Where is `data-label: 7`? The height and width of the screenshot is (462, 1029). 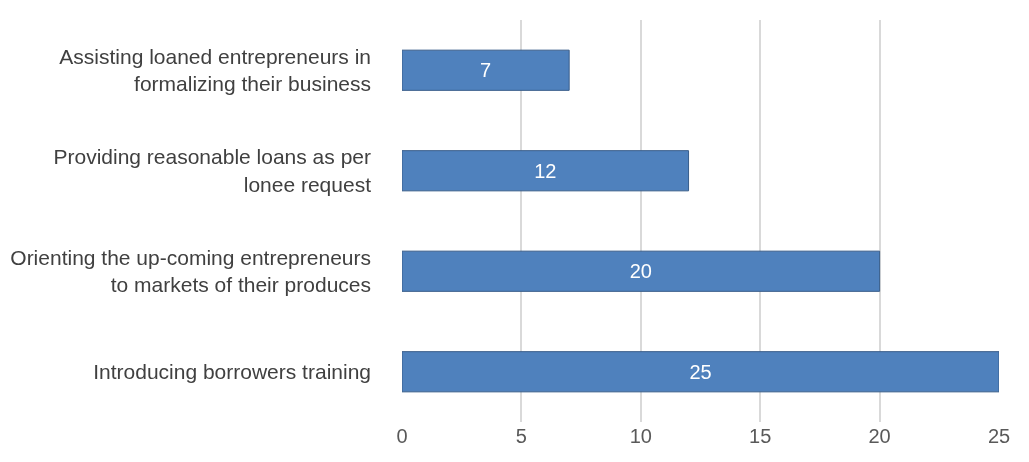
data-label: 7 is located at coordinates (486, 70).